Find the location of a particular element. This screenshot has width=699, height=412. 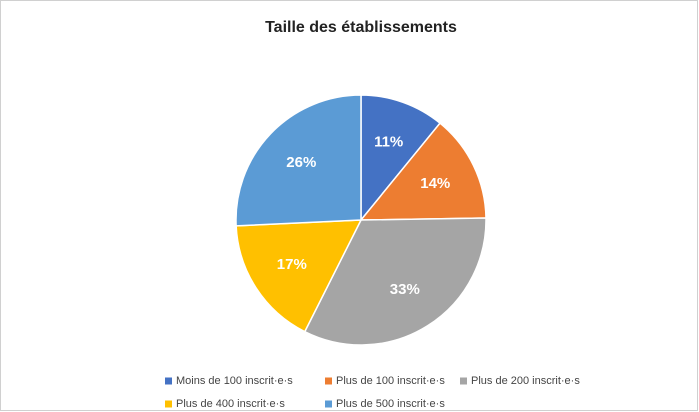

legend-label: Plus de 200 inscrit·e·s is located at coordinates (525, 381).